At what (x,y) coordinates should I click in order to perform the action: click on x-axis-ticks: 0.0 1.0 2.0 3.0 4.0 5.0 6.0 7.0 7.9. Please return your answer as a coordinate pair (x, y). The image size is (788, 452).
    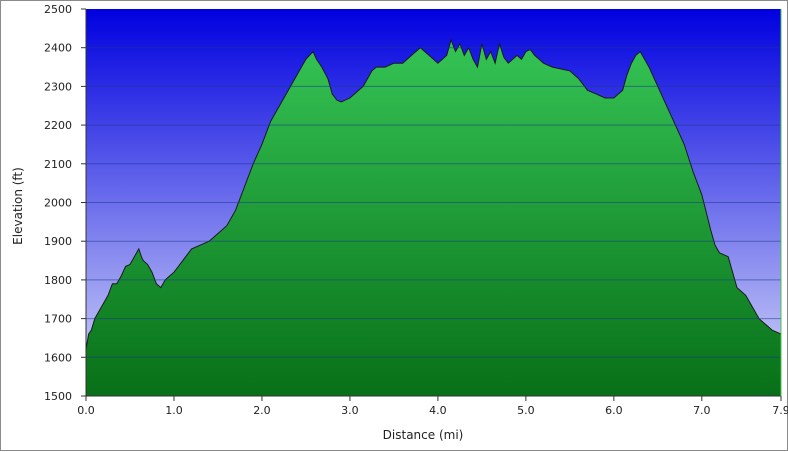
    Looking at the image, I should click on (432, 406).